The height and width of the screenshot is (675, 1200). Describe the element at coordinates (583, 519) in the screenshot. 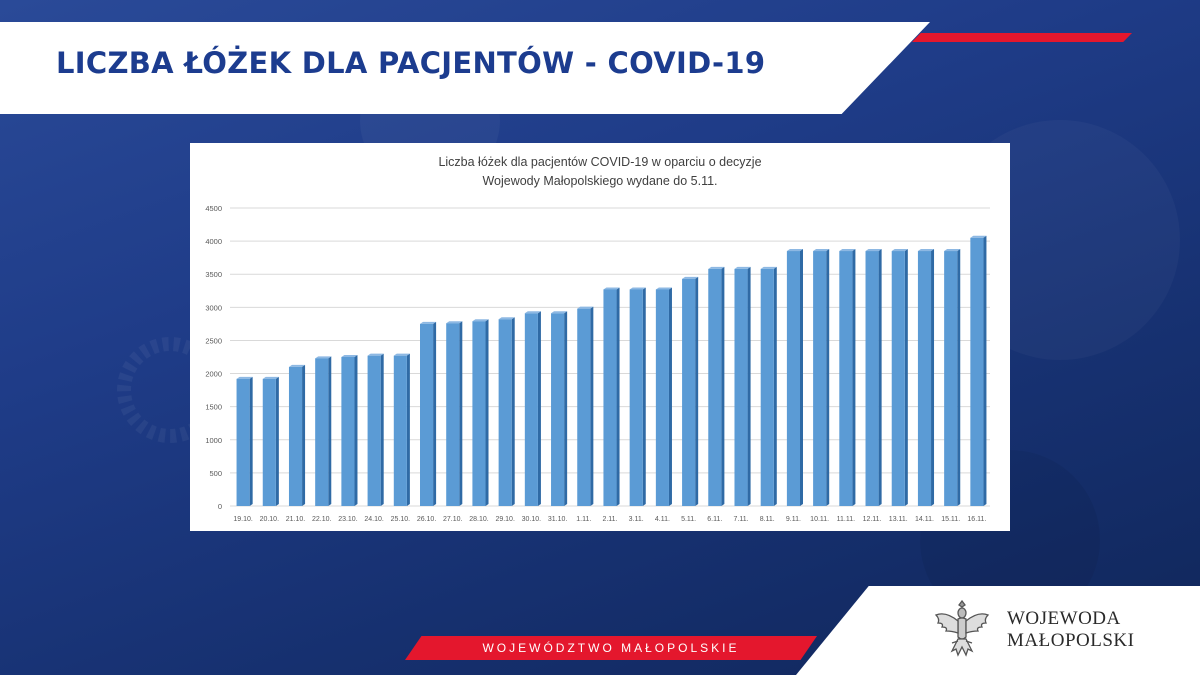

I see `x-tick-label: 1.11.` at that location.